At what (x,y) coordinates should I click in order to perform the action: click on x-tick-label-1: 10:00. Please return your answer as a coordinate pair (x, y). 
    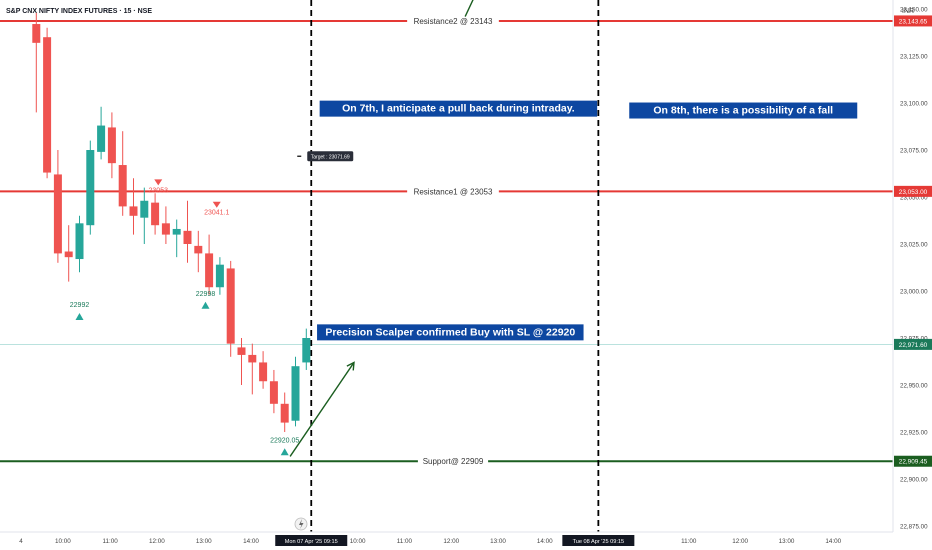
    Looking at the image, I should click on (63, 541).